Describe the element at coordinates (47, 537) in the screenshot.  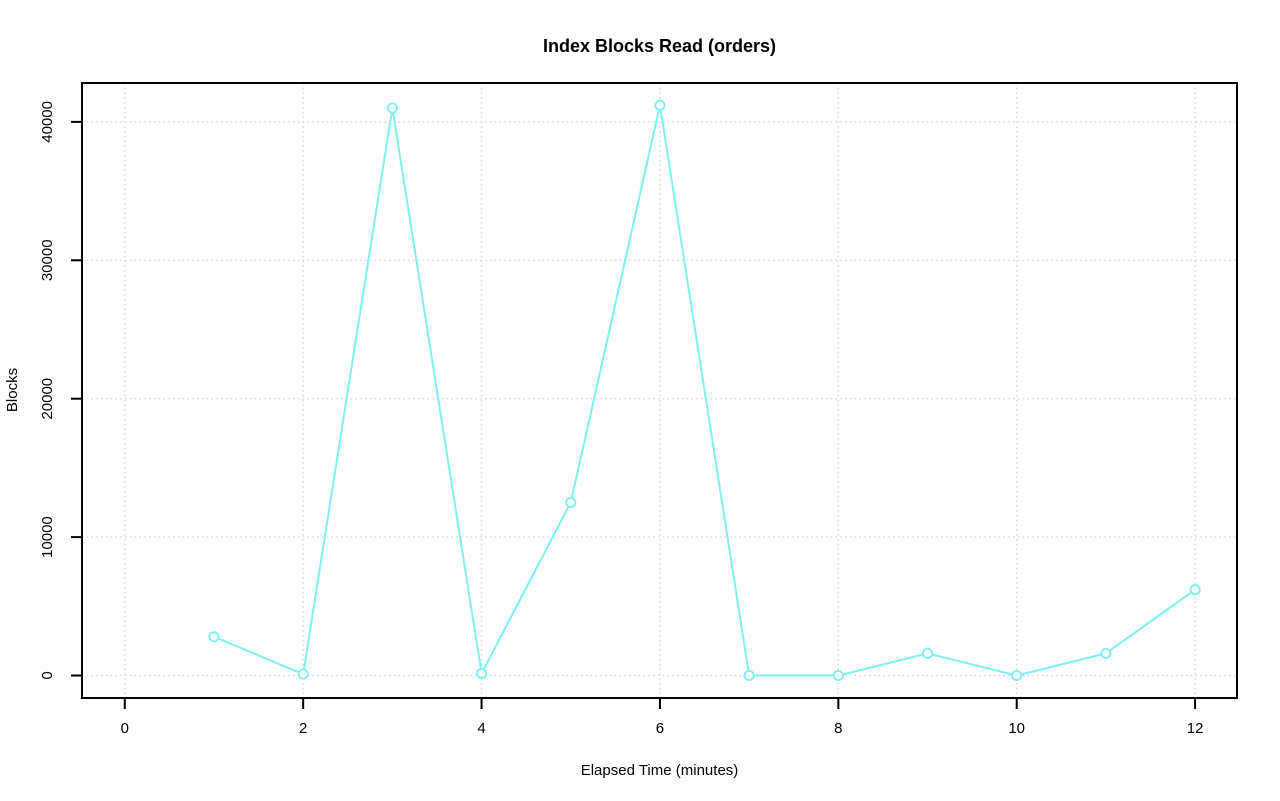
I see `y-tick-label: 10000` at that location.